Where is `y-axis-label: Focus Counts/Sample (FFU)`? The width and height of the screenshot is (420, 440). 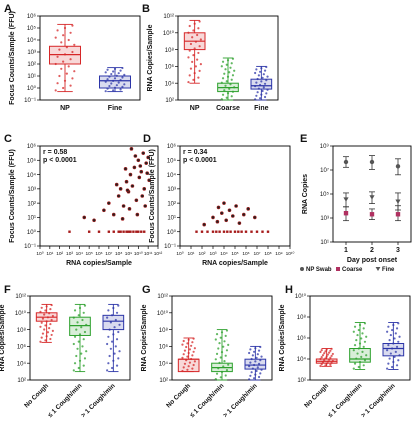
y-axis-label: Focus Counts/Sample (FFU) is located at coordinates (152, 196).